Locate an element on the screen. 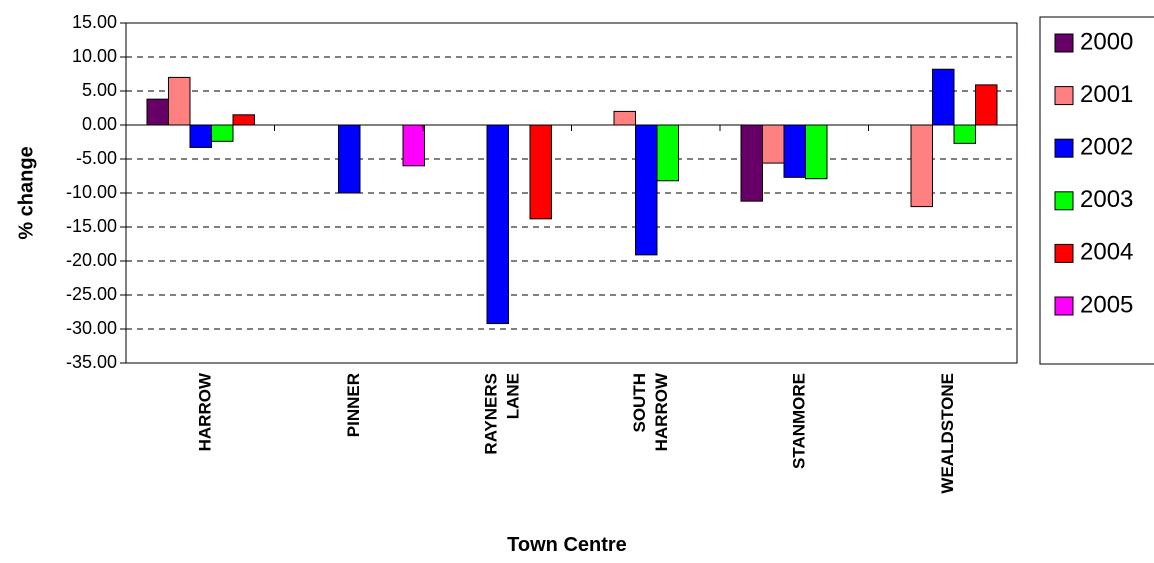 This screenshot has width=1154, height=563. legend-swatch-2001 is located at coordinates (1064, 96).